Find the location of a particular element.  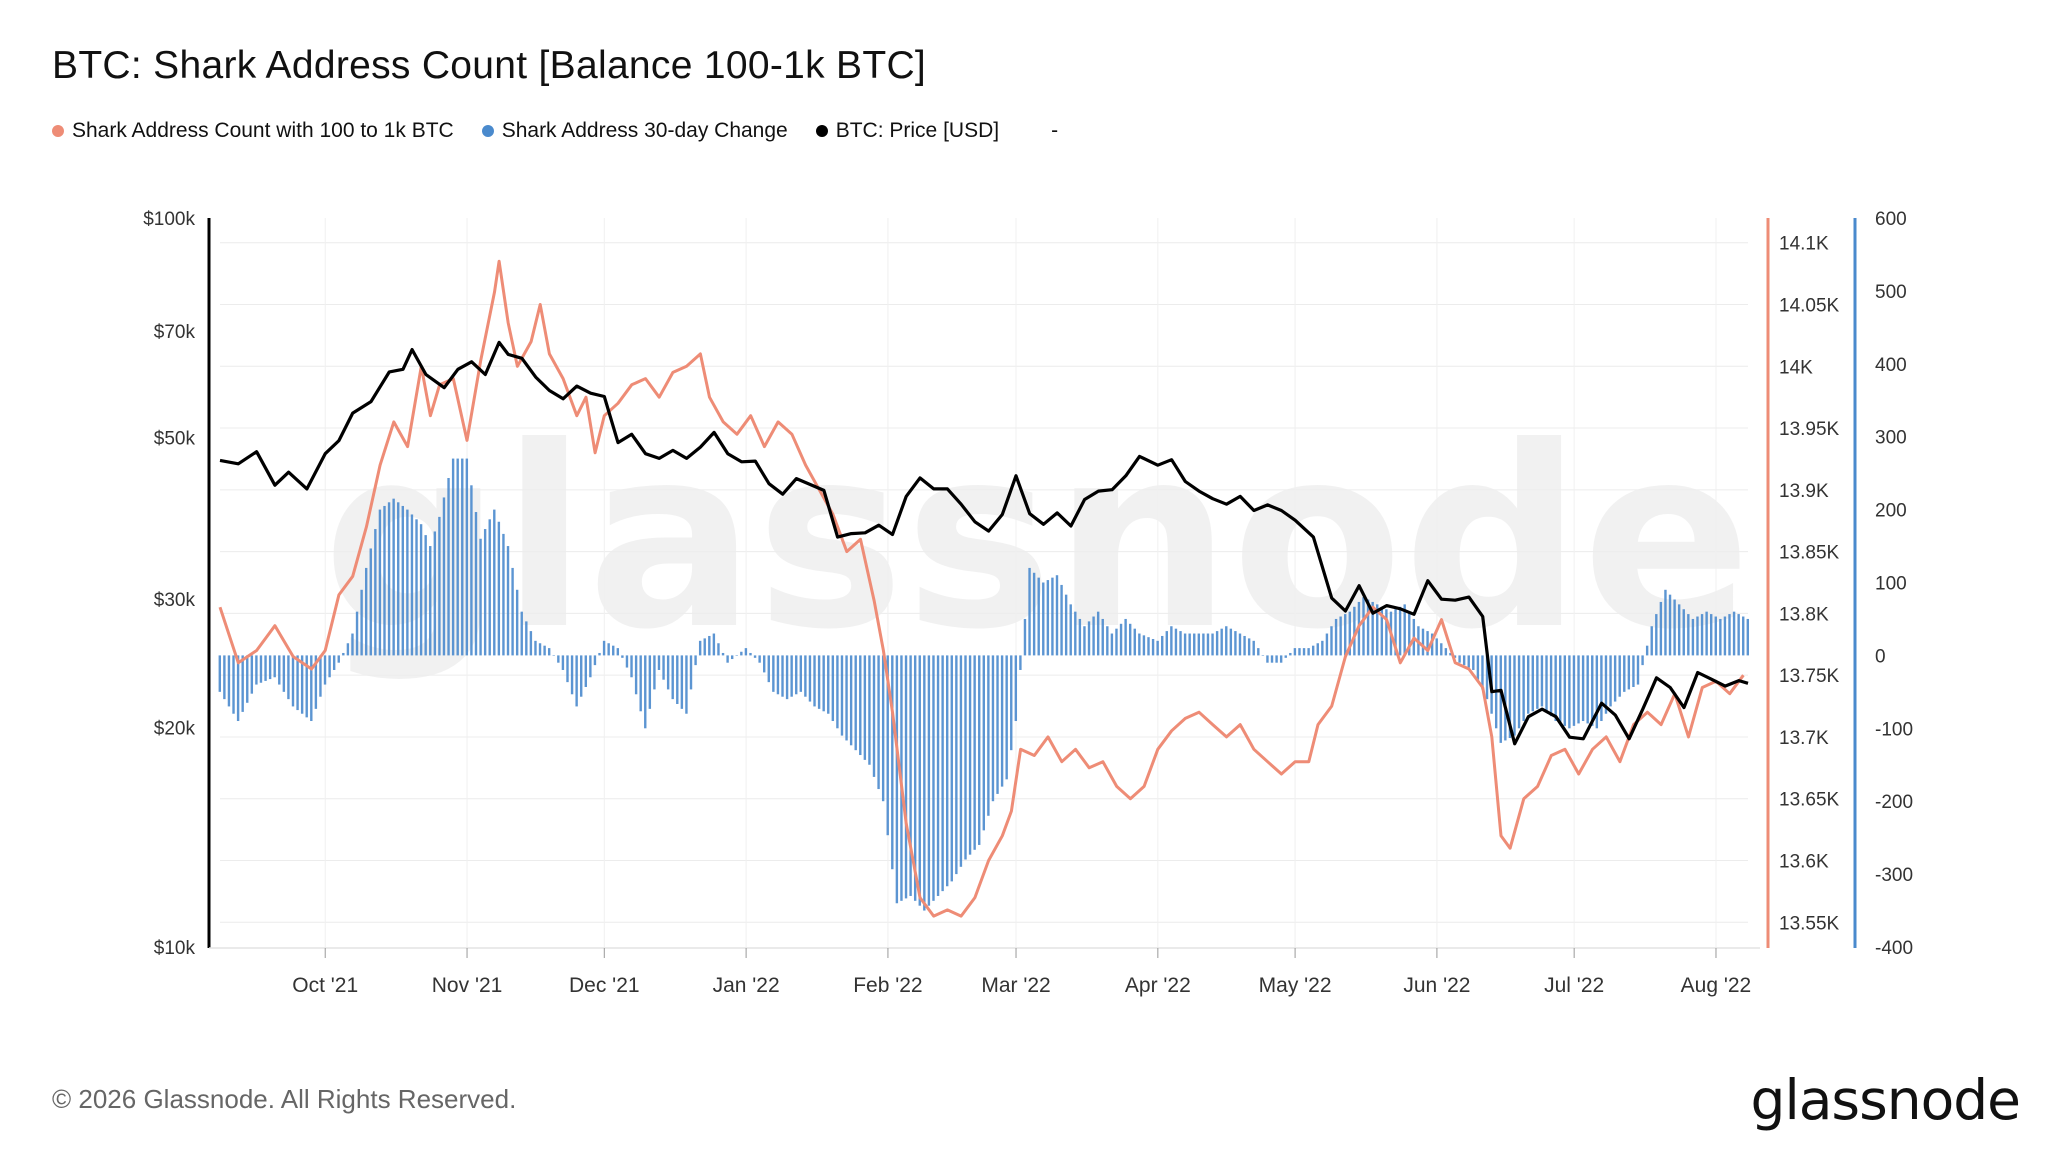

legend-item-shark-change: Shark Address 30-day Change is located at coordinates (634, 131).